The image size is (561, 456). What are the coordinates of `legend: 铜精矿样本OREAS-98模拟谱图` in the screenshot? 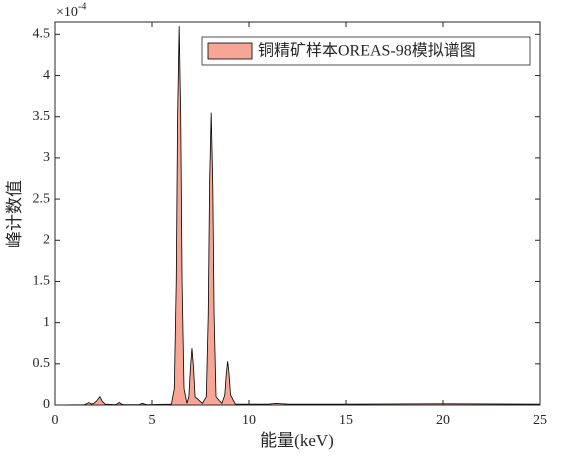 It's located at (366, 51).